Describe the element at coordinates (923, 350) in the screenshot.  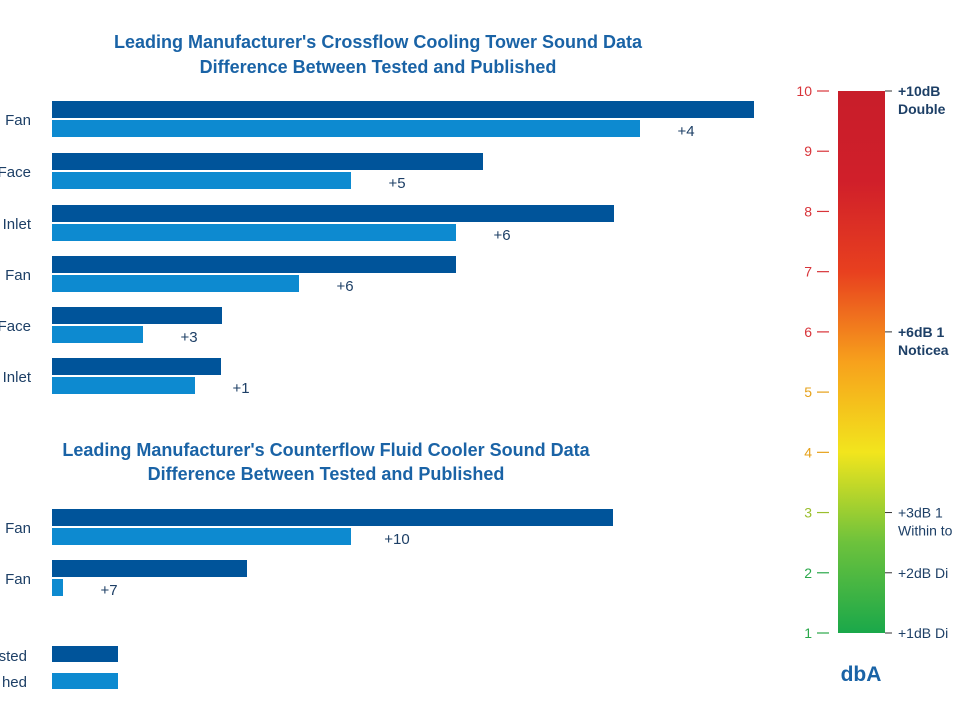
I see `scale-note: Noticea` at that location.